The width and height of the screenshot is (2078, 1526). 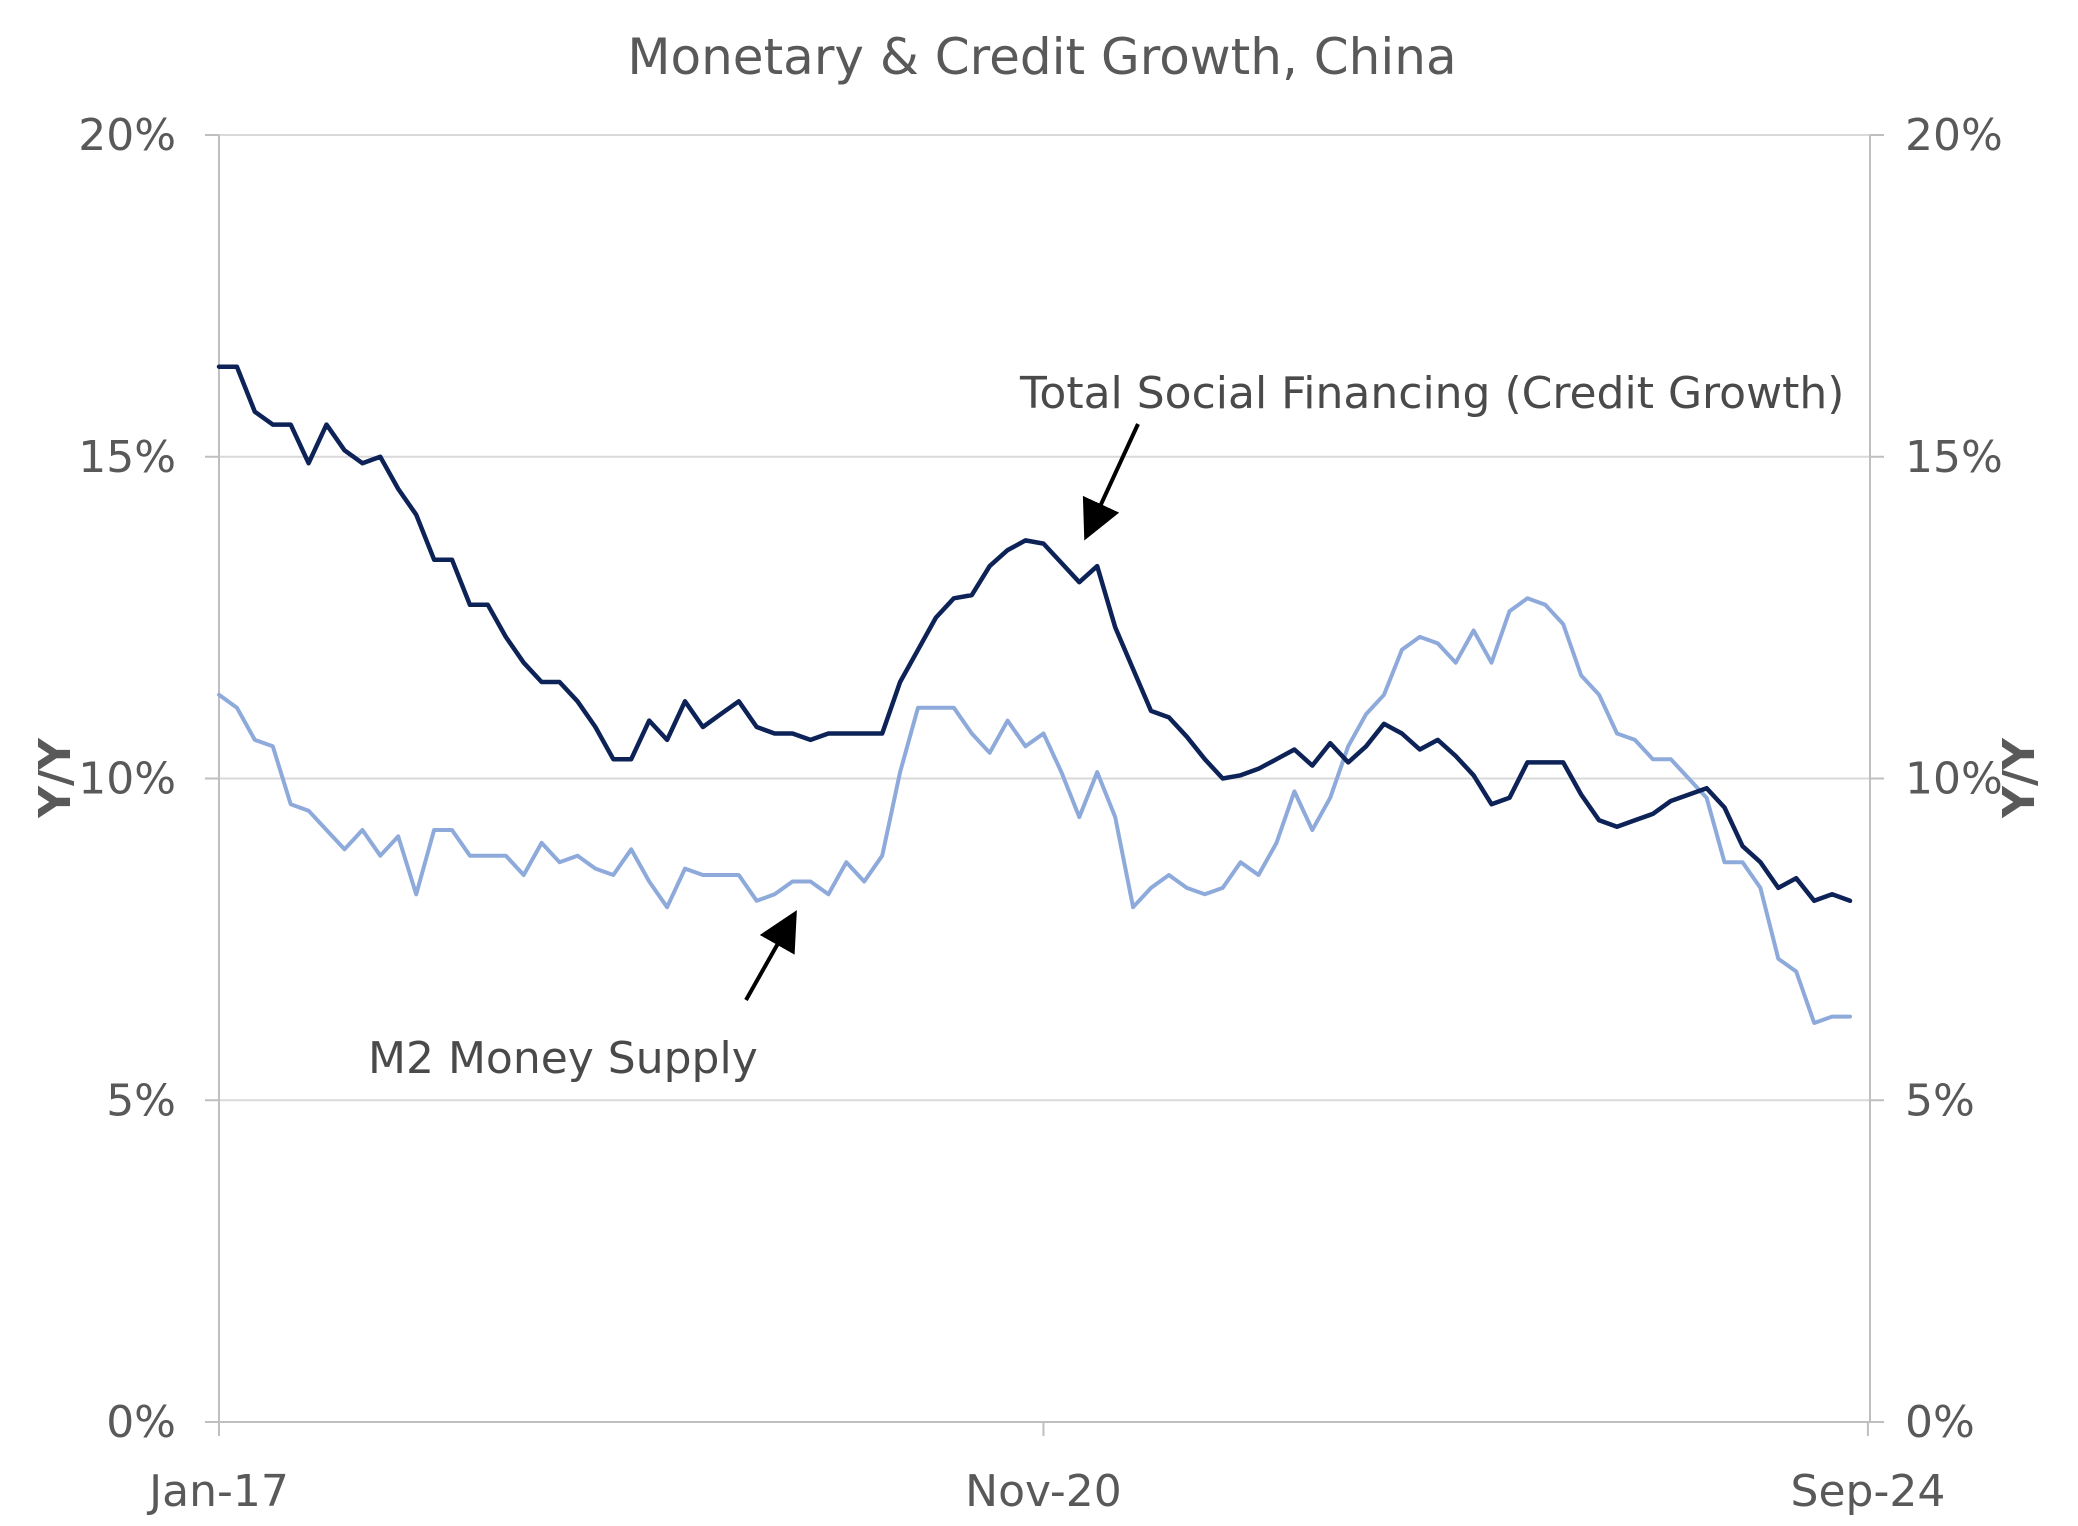 I want to click on y-tick-label-right: 10%, so click(x=1954, y=779).